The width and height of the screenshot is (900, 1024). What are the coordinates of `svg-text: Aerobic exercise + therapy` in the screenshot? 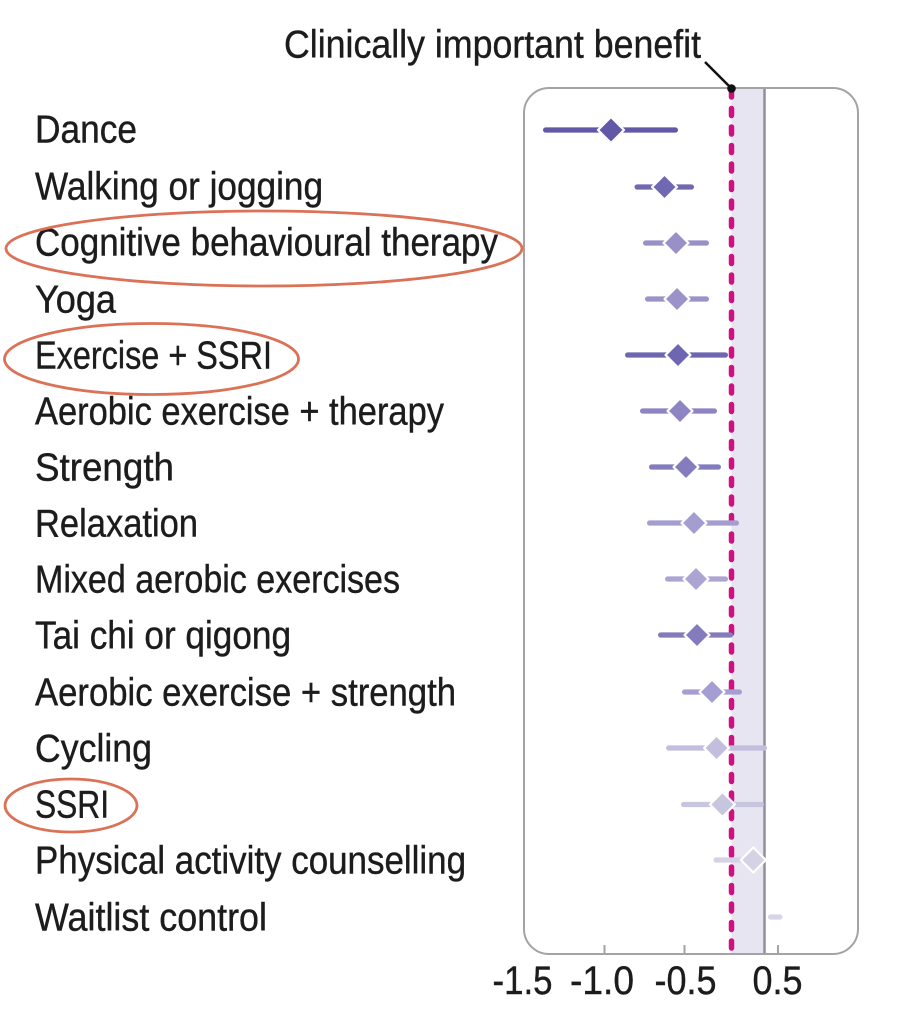 It's located at (240, 412).